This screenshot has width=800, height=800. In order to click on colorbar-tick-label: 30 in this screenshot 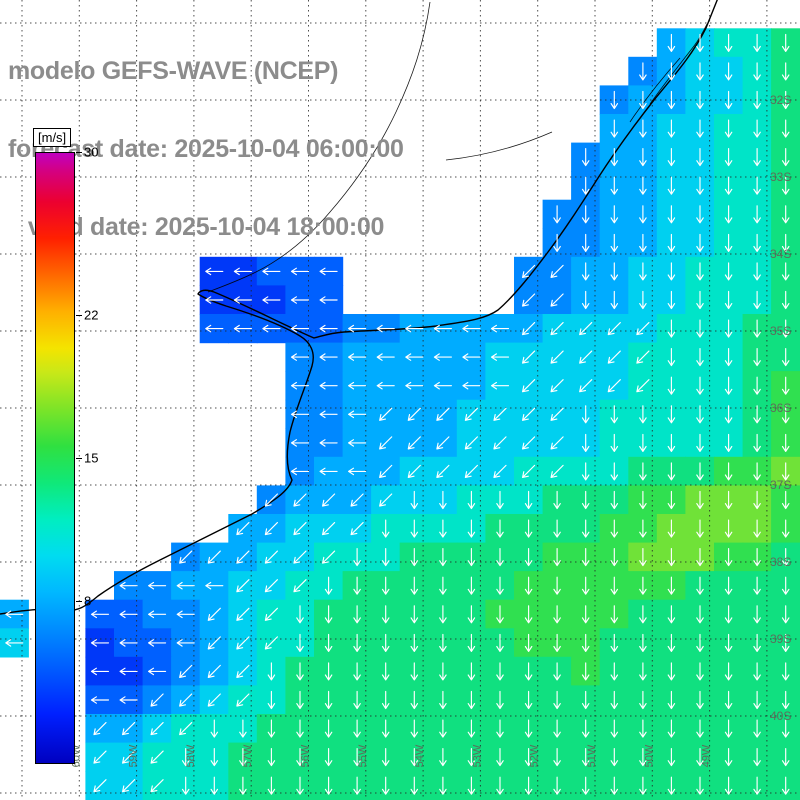, I will do `click(91, 152)`.